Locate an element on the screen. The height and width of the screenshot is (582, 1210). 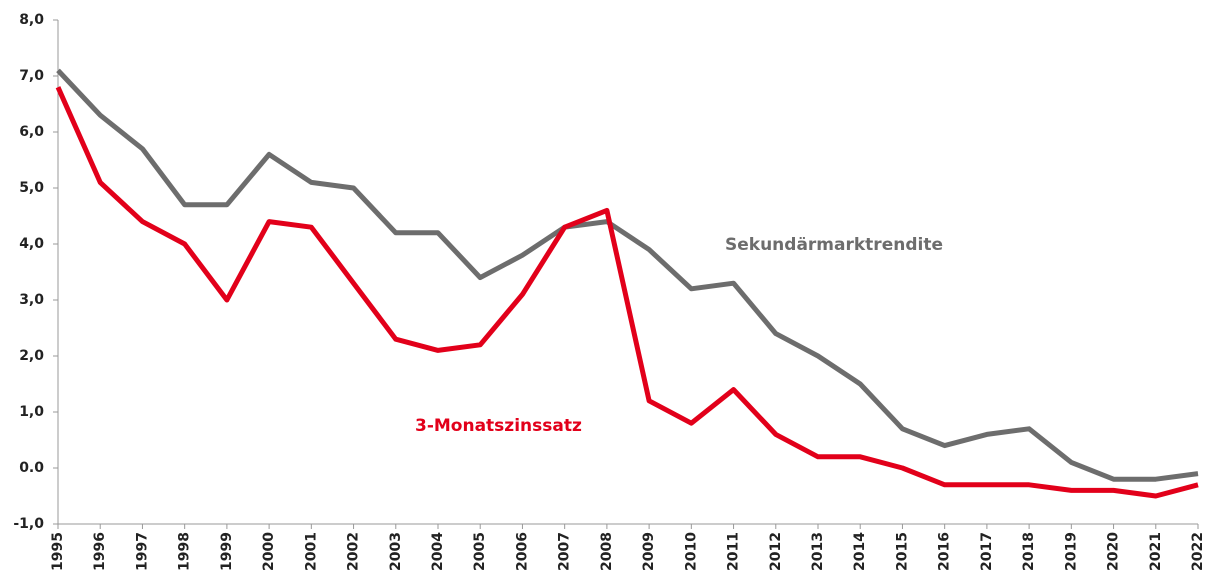
y-tick-label: 7,0 is located at coordinates (31, 76).